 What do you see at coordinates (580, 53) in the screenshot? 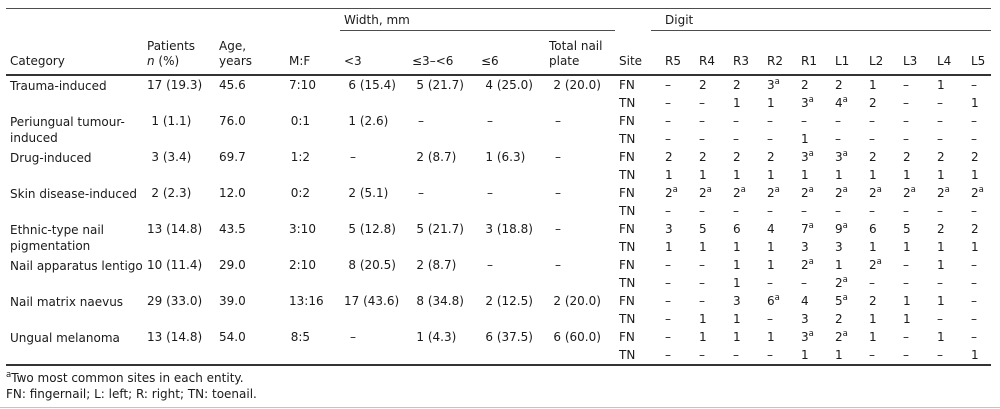
I see `width-column-header: Total nail plate` at bounding box center [580, 53].